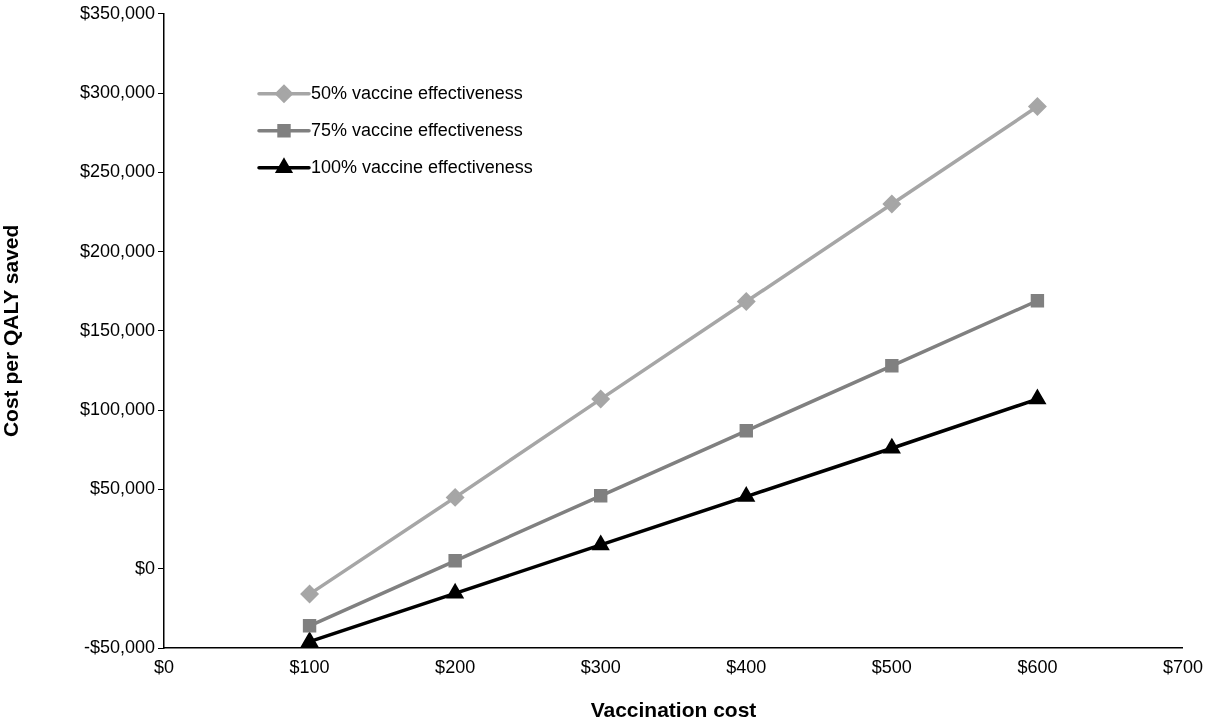  Describe the element at coordinates (11, 331) in the screenshot. I see `y-axis-title: Cost per QALY saved` at that location.